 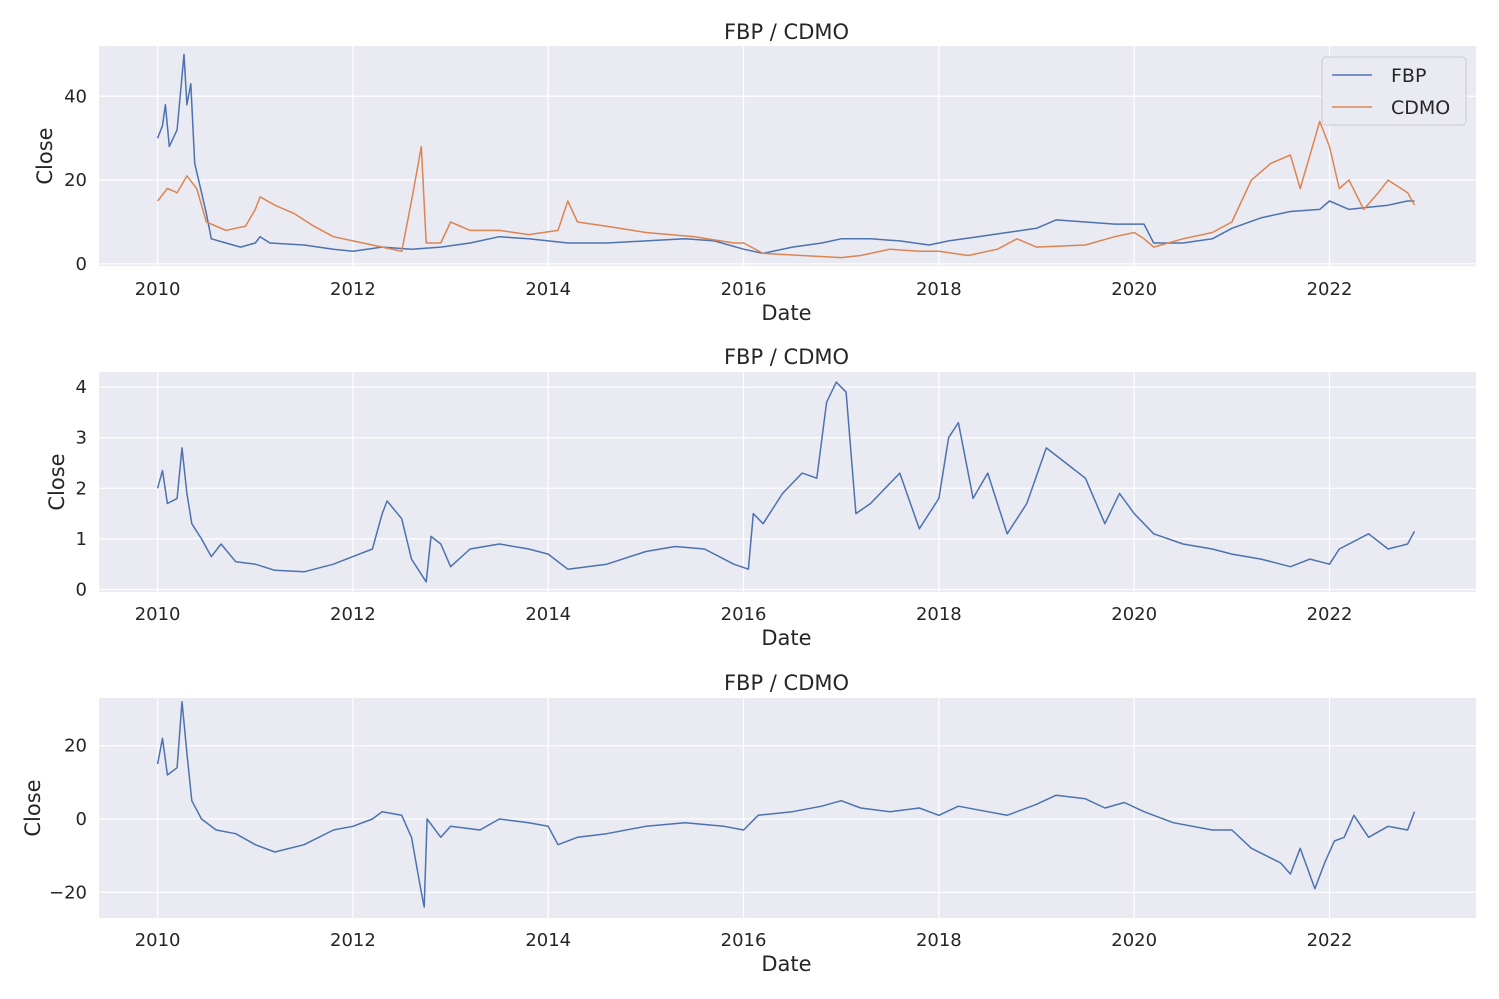 I want to click on y-tick-label: 1, so click(x=81, y=539).